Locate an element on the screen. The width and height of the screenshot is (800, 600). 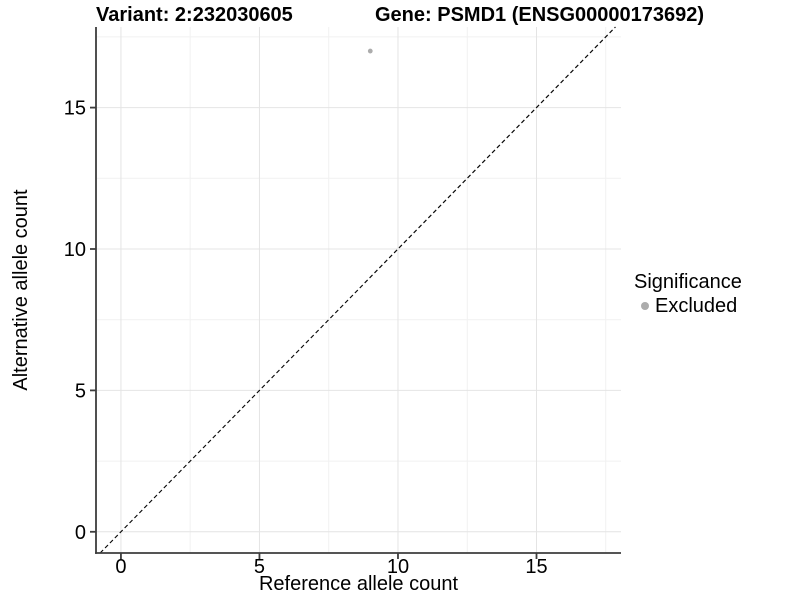
gene-title: Gene: PSMD1 (ENSG00000173692) is located at coordinates (540, 15).